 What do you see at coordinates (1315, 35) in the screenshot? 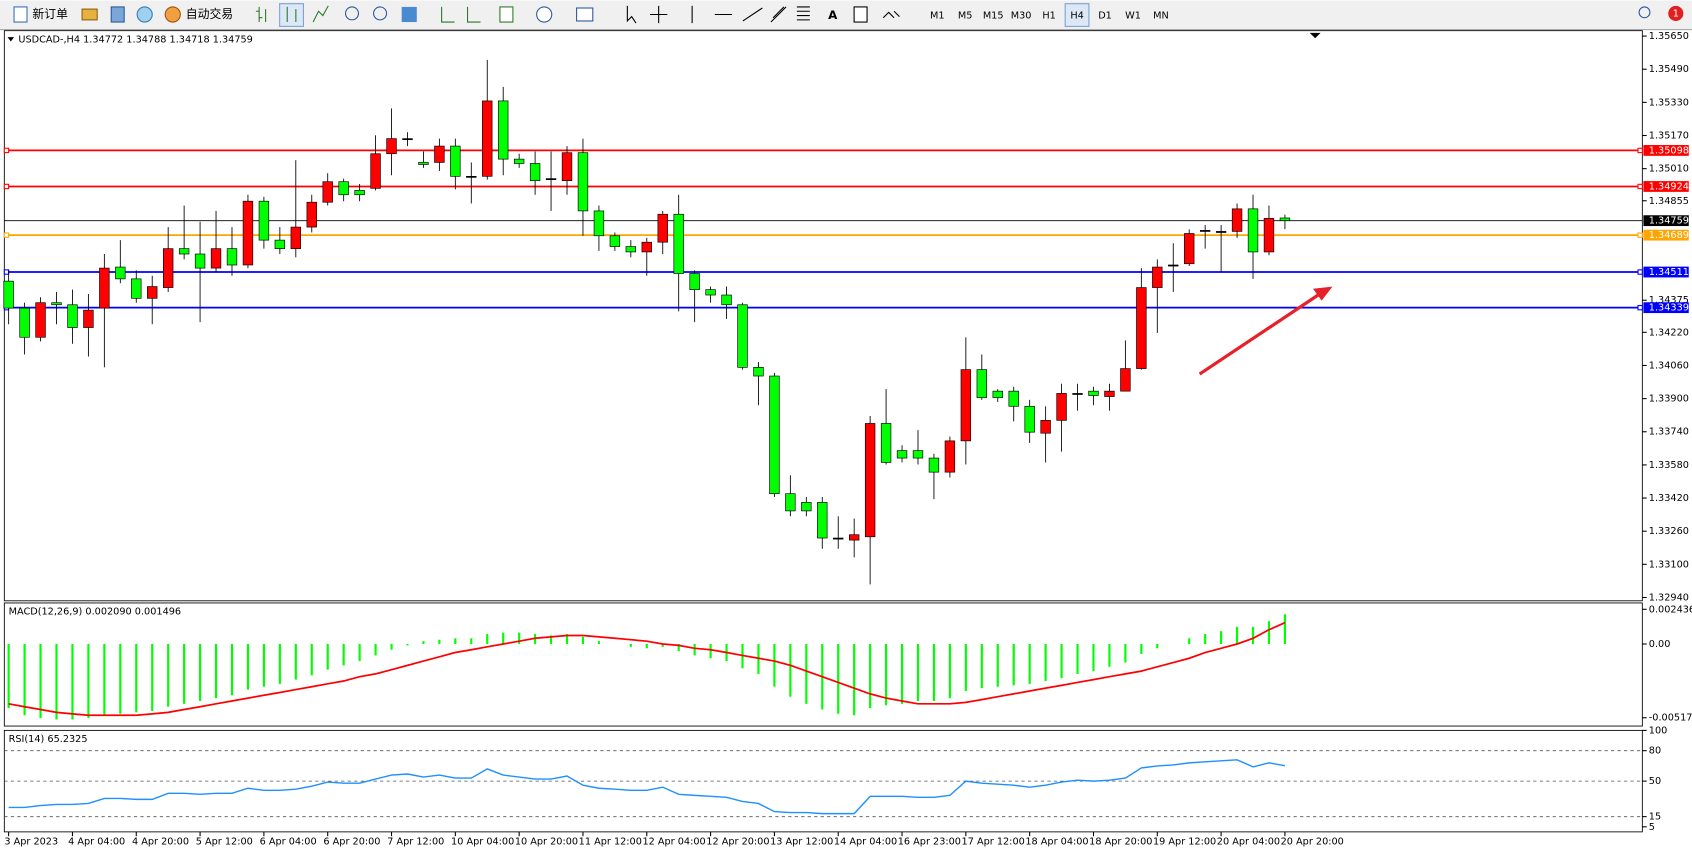
I see `shift-marker` at bounding box center [1315, 35].